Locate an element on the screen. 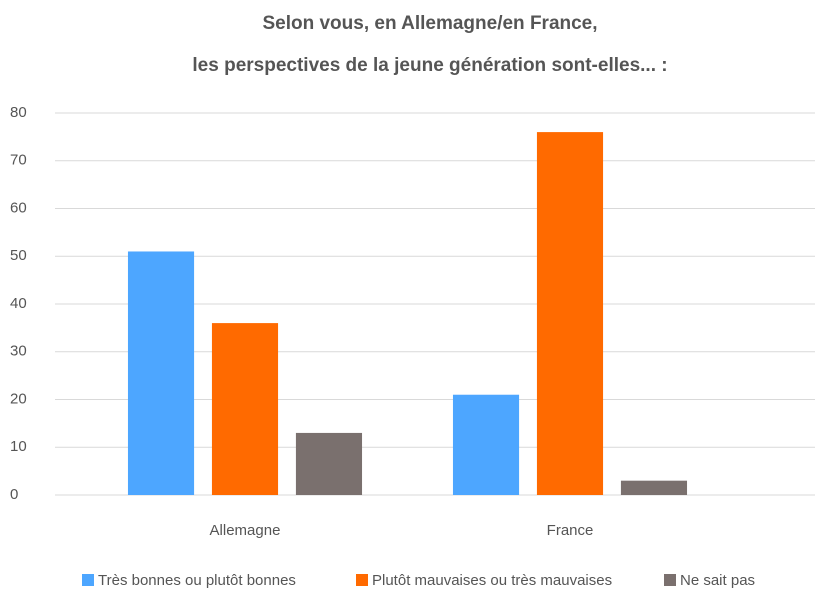 The width and height of the screenshot is (816, 591). y-tick-label: 40 is located at coordinates (18, 303).